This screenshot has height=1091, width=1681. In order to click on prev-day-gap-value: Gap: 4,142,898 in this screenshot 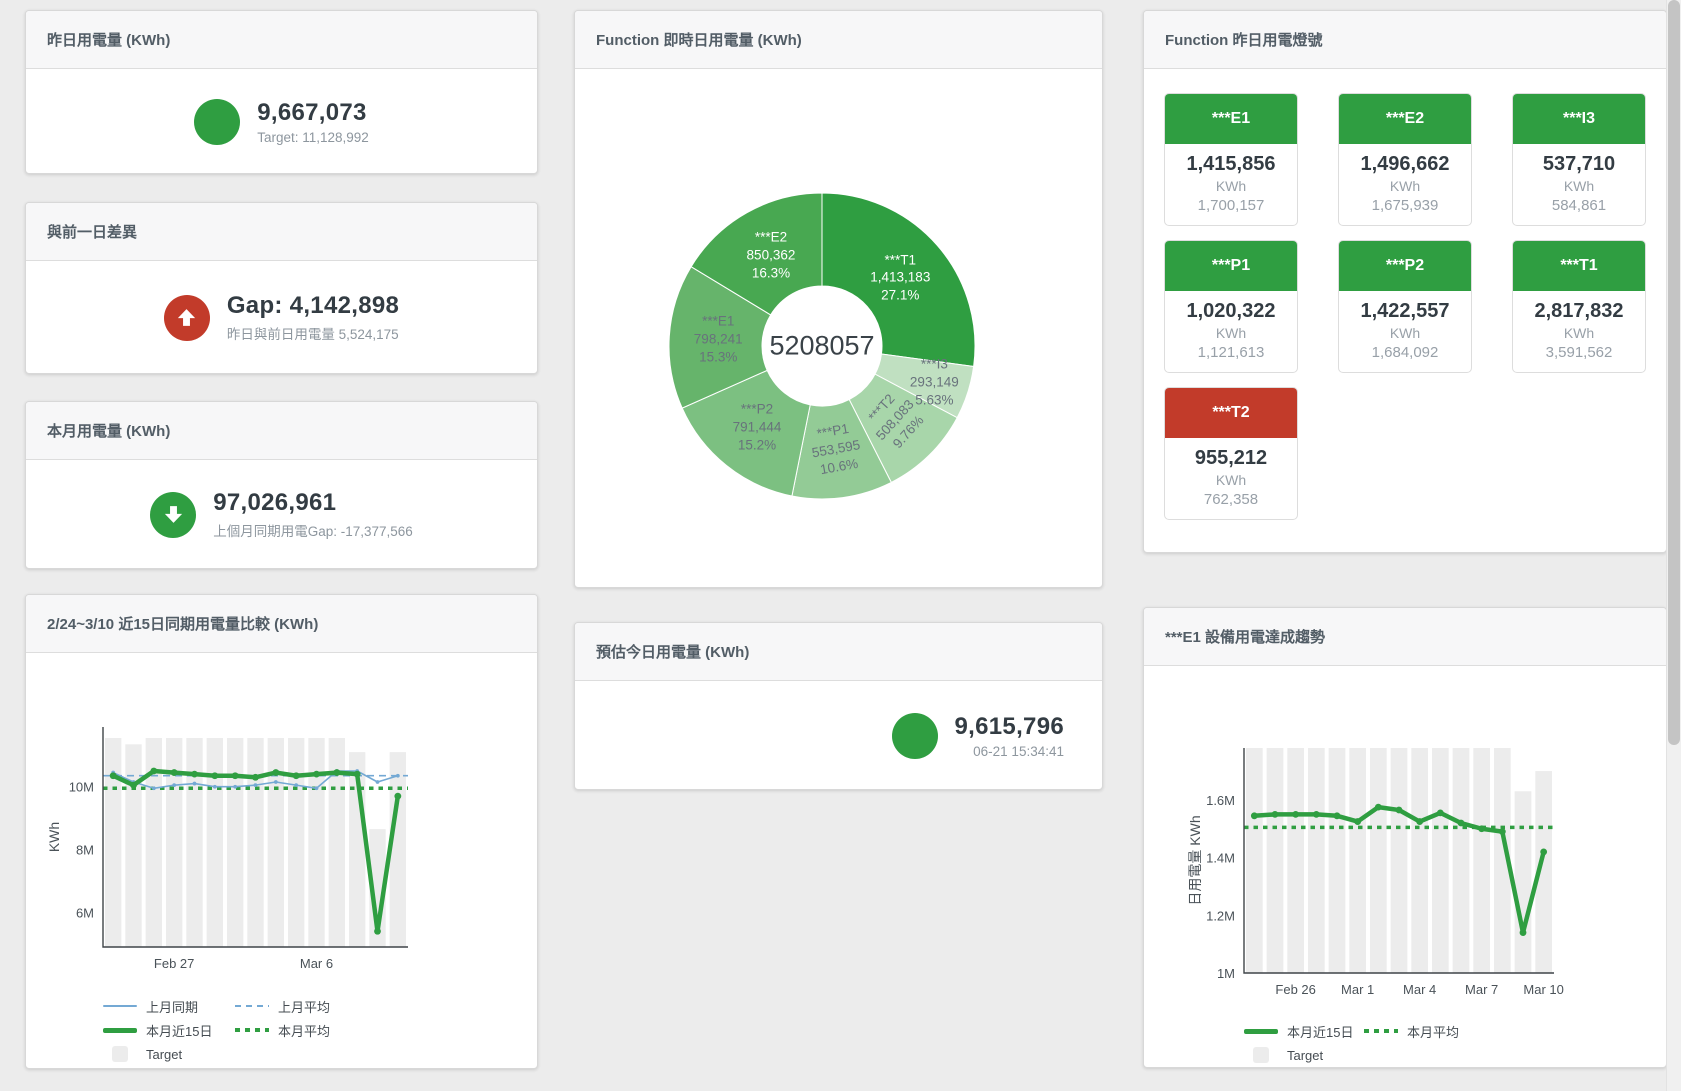, I will do `click(313, 305)`.